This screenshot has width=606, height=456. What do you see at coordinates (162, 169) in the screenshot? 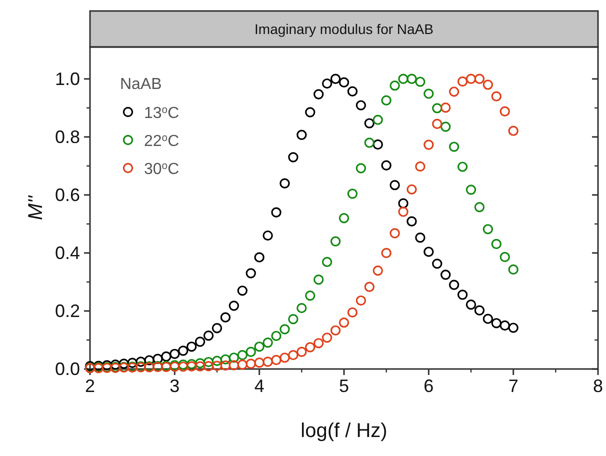
I see `legend-label: 30$^{o}$C` at bounding box center [162, 169].